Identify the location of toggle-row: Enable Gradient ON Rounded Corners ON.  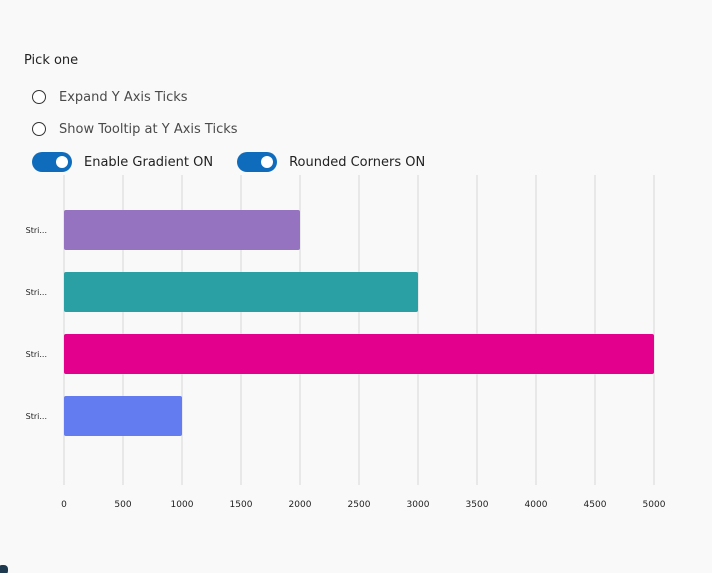
(240, 162).